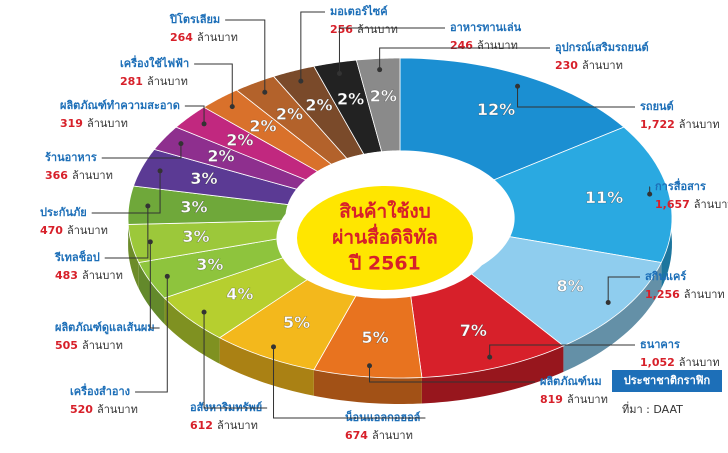 The width and height of the screenshot is (728, 453). What do you see at coordinates (660, 344) in the screenshot?
I see `category-label: ธนาคาร` at bounding box center [660, 344].